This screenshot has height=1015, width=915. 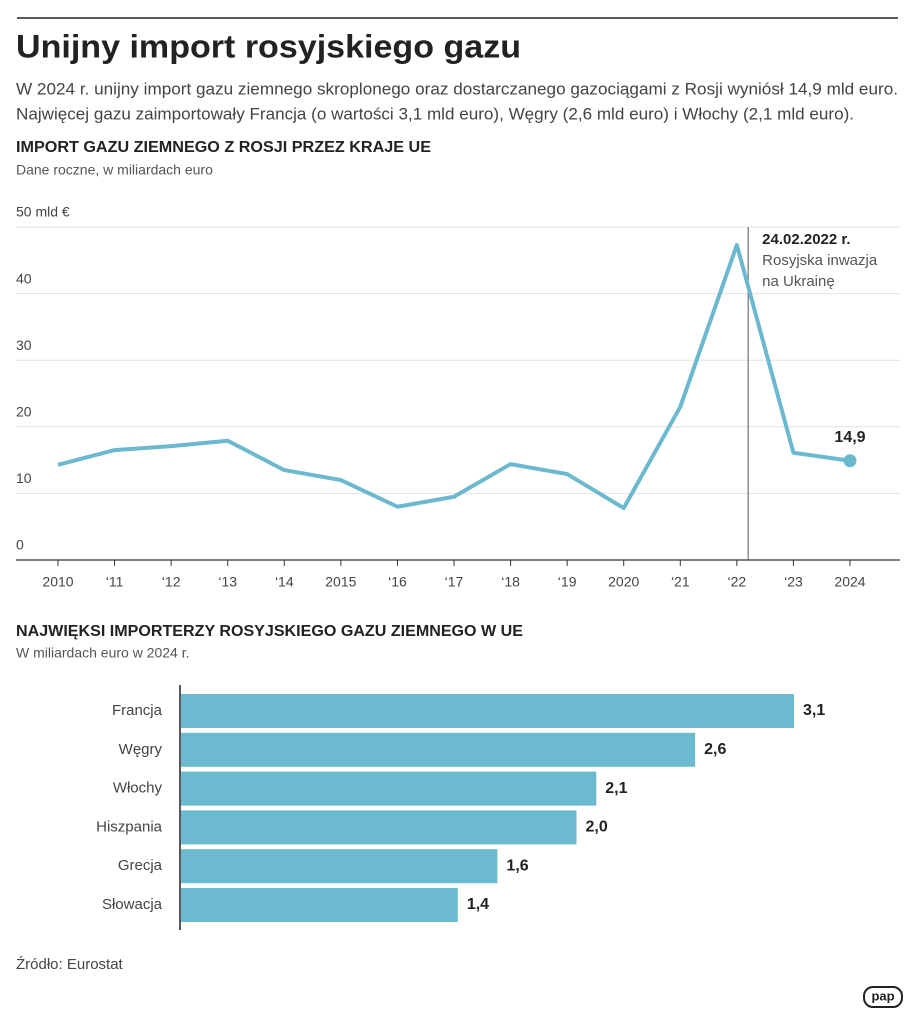 What do you see at coordinates (20, 545) in the screenshot?
I see `y-tick-label: 0` at bounding box center [20, 545].